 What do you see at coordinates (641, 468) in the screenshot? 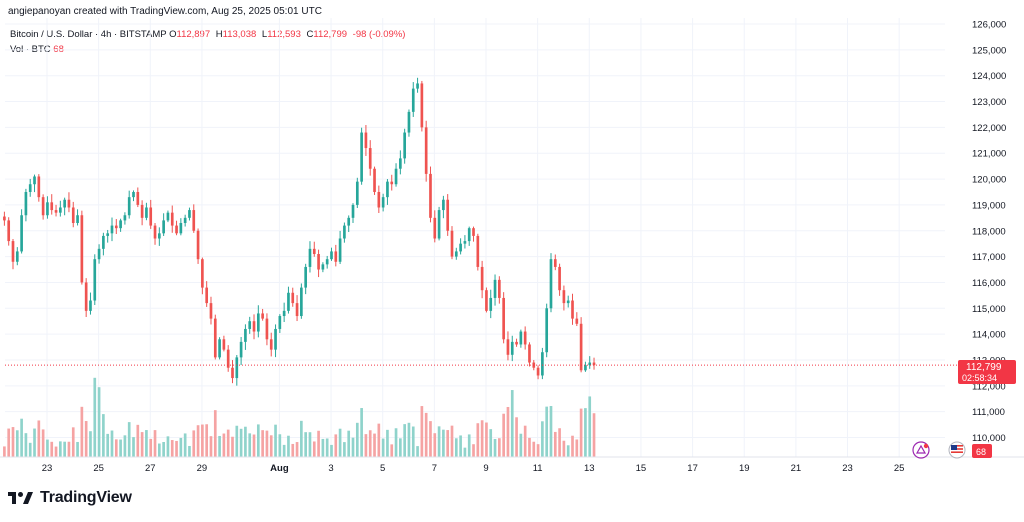
I see `time-tick-label: 15` at bounding box center [641, 468].